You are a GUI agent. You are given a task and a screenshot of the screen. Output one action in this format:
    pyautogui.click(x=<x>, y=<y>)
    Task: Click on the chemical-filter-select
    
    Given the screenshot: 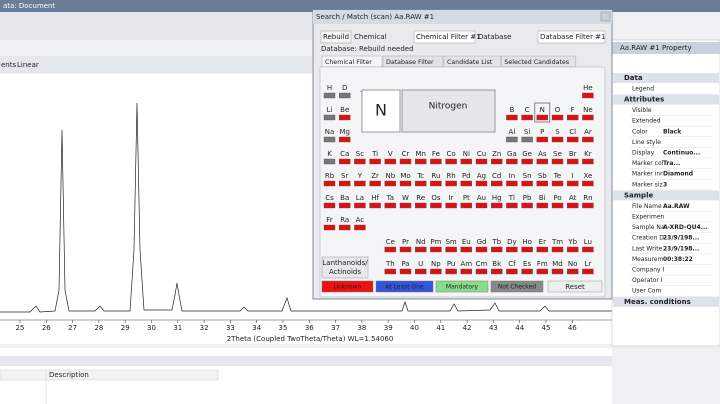 What is the action you would take?
    pyautogui.click(x=444, y=37)
    